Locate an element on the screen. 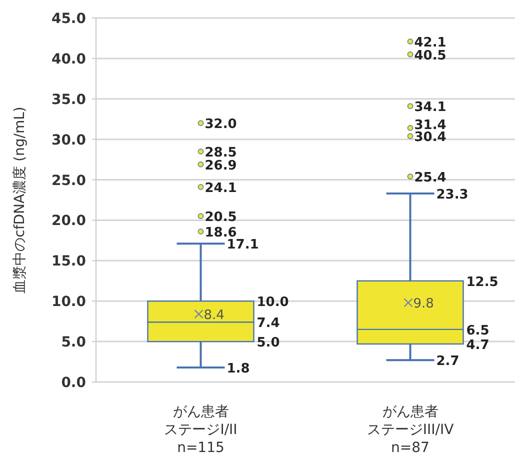 Image resolution: width=523 pixels, height=459 pixels. y-tick-label: 45.0 is located at coordinates (68, 19).